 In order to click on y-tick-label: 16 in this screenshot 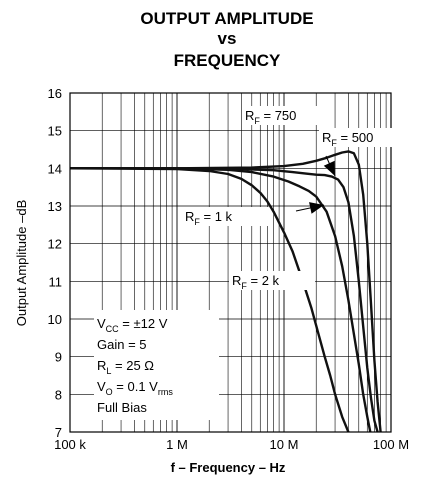, I will do `click(55, 93)`.